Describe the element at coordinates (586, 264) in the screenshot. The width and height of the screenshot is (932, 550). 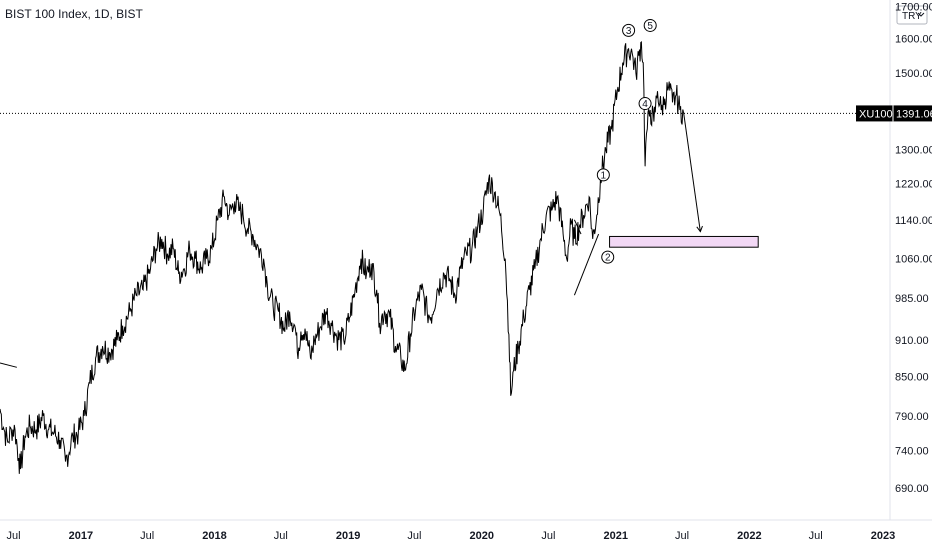
I see `triangle-line` at that location.